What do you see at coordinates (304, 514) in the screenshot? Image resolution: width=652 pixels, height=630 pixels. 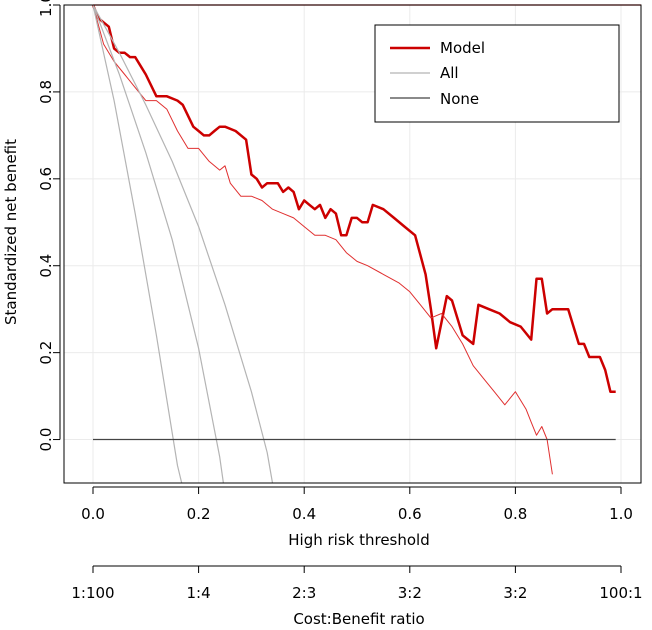 I see `x-tick-label-2: 0.4` at bounding box center [304, 514].